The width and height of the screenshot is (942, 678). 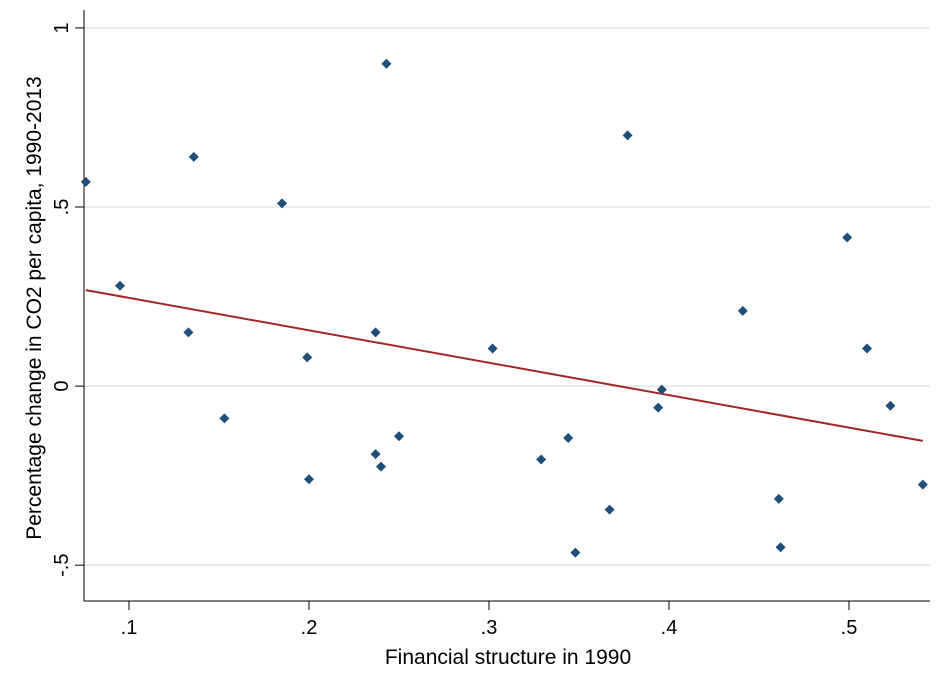 I want to click on x-axis-ticks: .1 .2 .3 .4 .5, so click(x=489, y=620).